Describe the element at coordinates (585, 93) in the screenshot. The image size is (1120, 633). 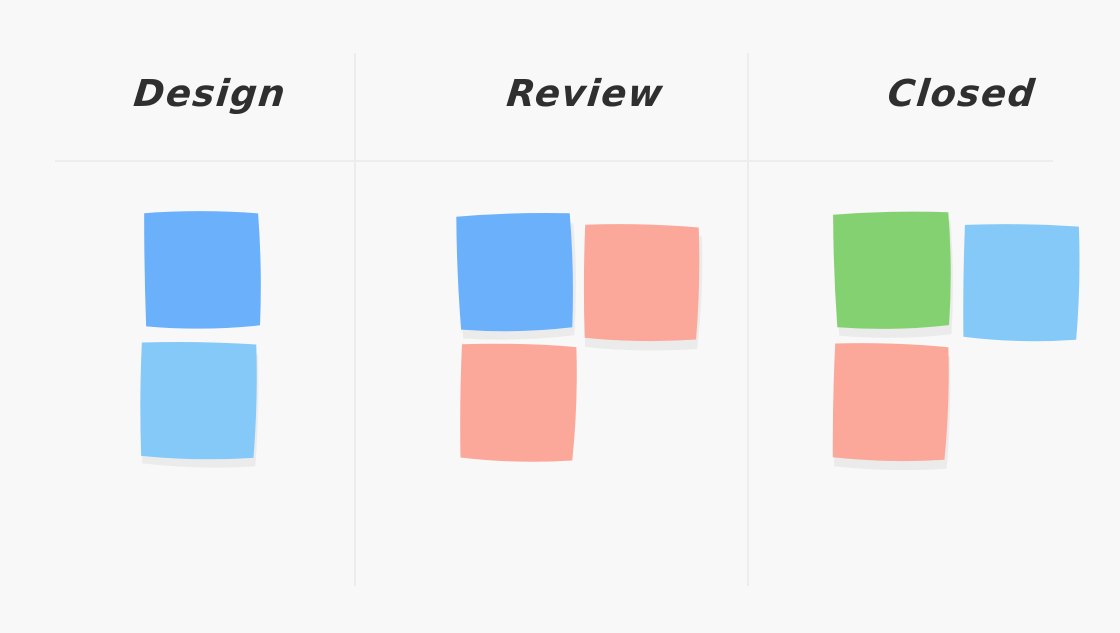
I see `column-title-review: Review` at that location.